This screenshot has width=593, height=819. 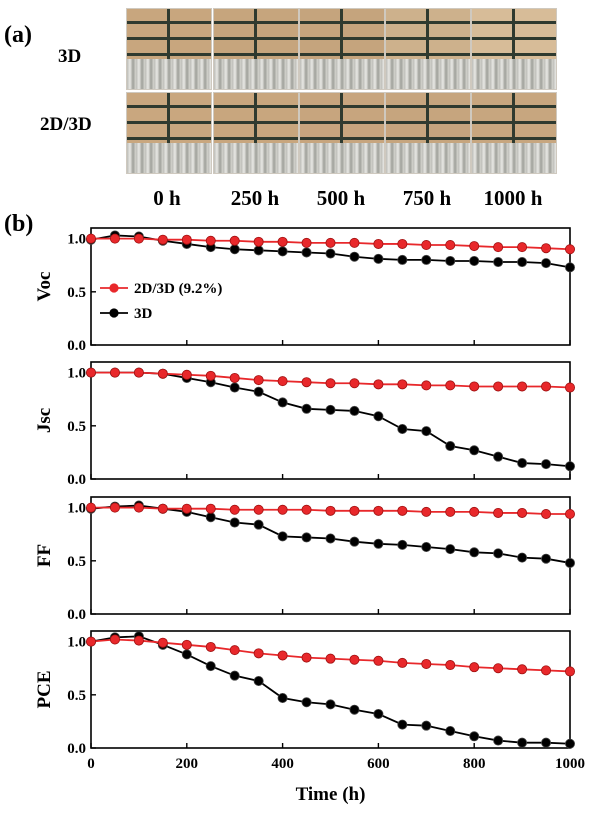 I want to click on y-axis-label: Jsc, so click(x=44, y=420).